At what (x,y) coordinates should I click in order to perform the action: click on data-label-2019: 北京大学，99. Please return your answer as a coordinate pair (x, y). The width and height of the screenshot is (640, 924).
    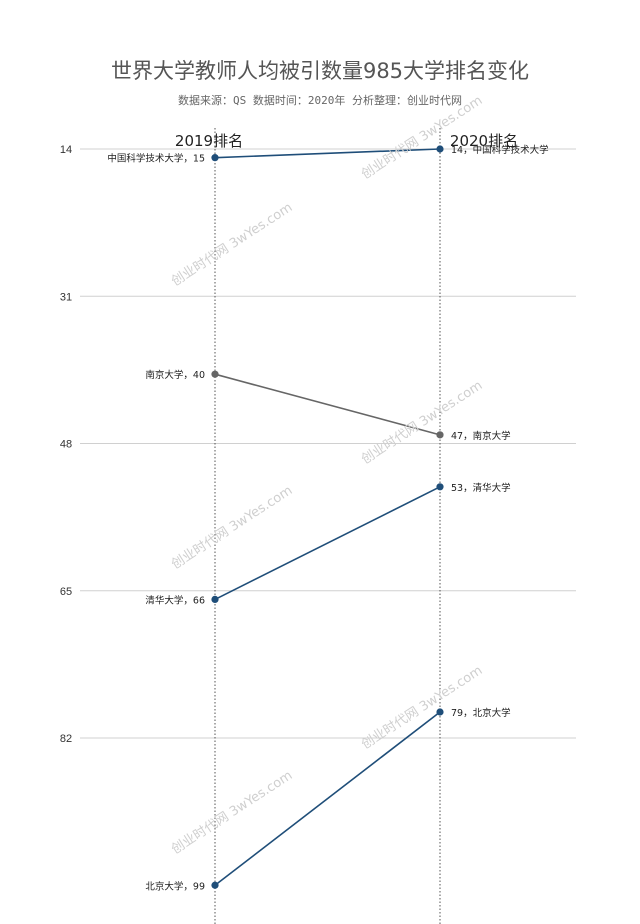
    Looking at the image, I should click on (175, 886).